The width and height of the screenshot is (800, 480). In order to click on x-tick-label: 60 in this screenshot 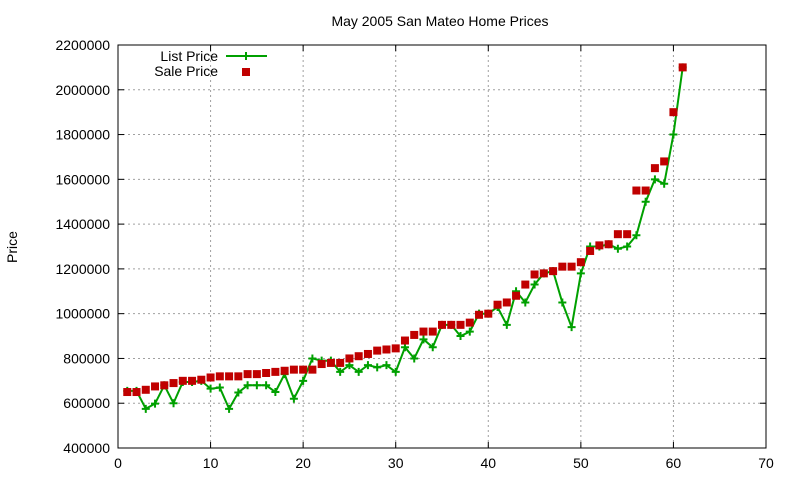, I will do `click(674, 463)`.